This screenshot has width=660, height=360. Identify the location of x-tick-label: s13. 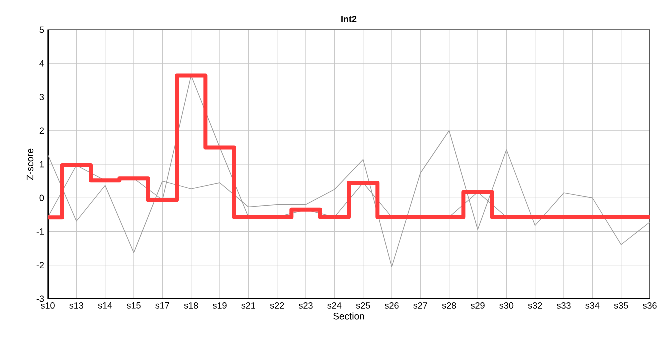
(77, 305).